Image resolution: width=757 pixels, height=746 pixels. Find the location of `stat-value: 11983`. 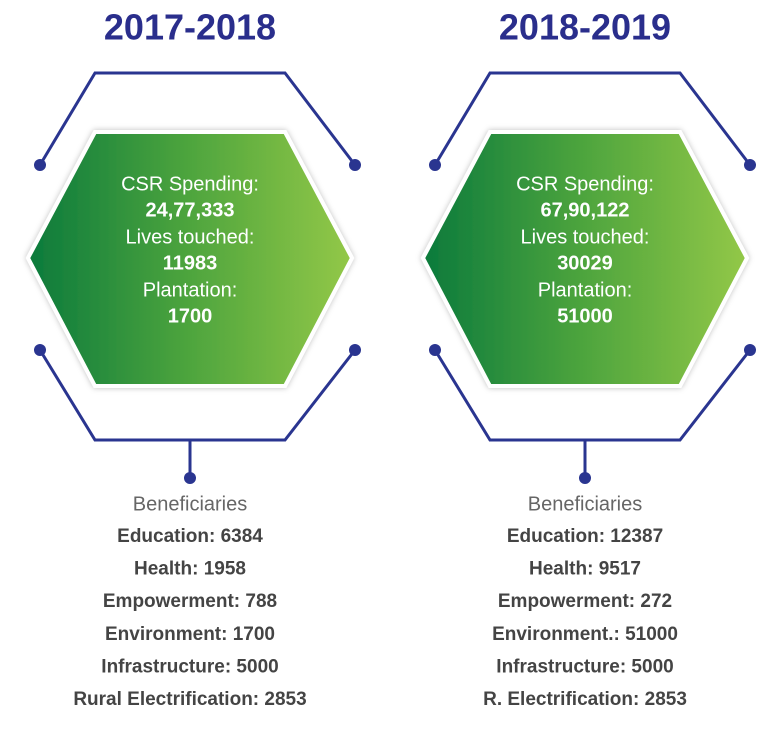

stat-value: 11983 is located at coordinates (190, 263).